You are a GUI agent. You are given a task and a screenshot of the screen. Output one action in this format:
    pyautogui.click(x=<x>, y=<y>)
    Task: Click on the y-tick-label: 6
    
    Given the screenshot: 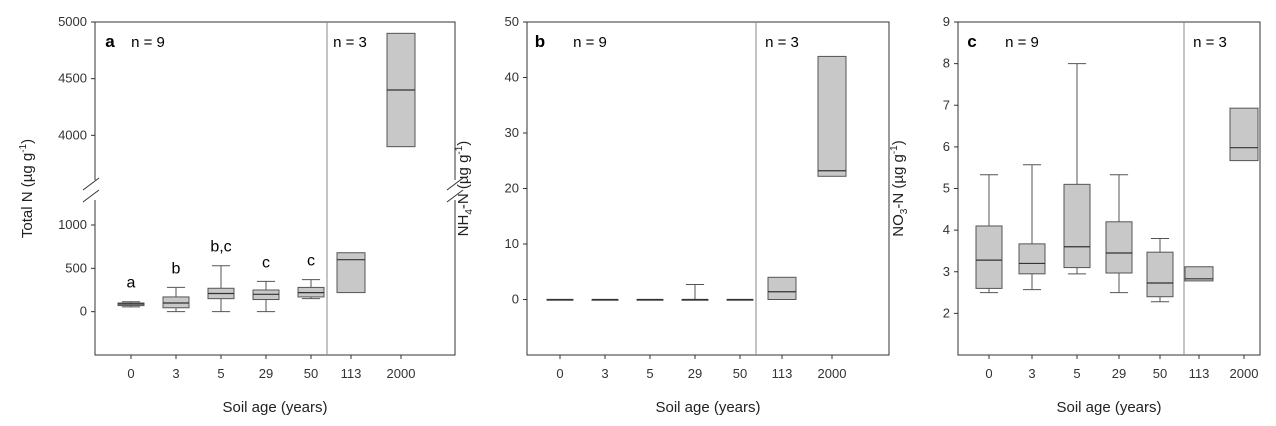 What is the action you would take?
    pyautogui.click(x=946, y=146)
    